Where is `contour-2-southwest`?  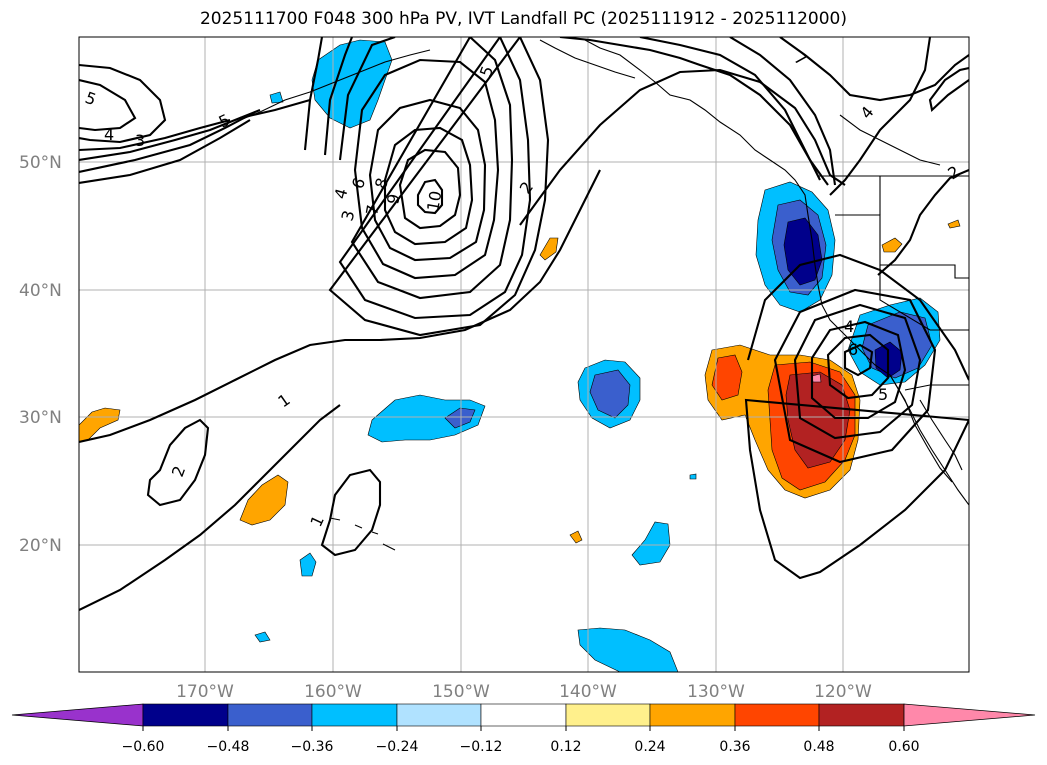 contour-2-southwest is located at coordinates (178, 462).